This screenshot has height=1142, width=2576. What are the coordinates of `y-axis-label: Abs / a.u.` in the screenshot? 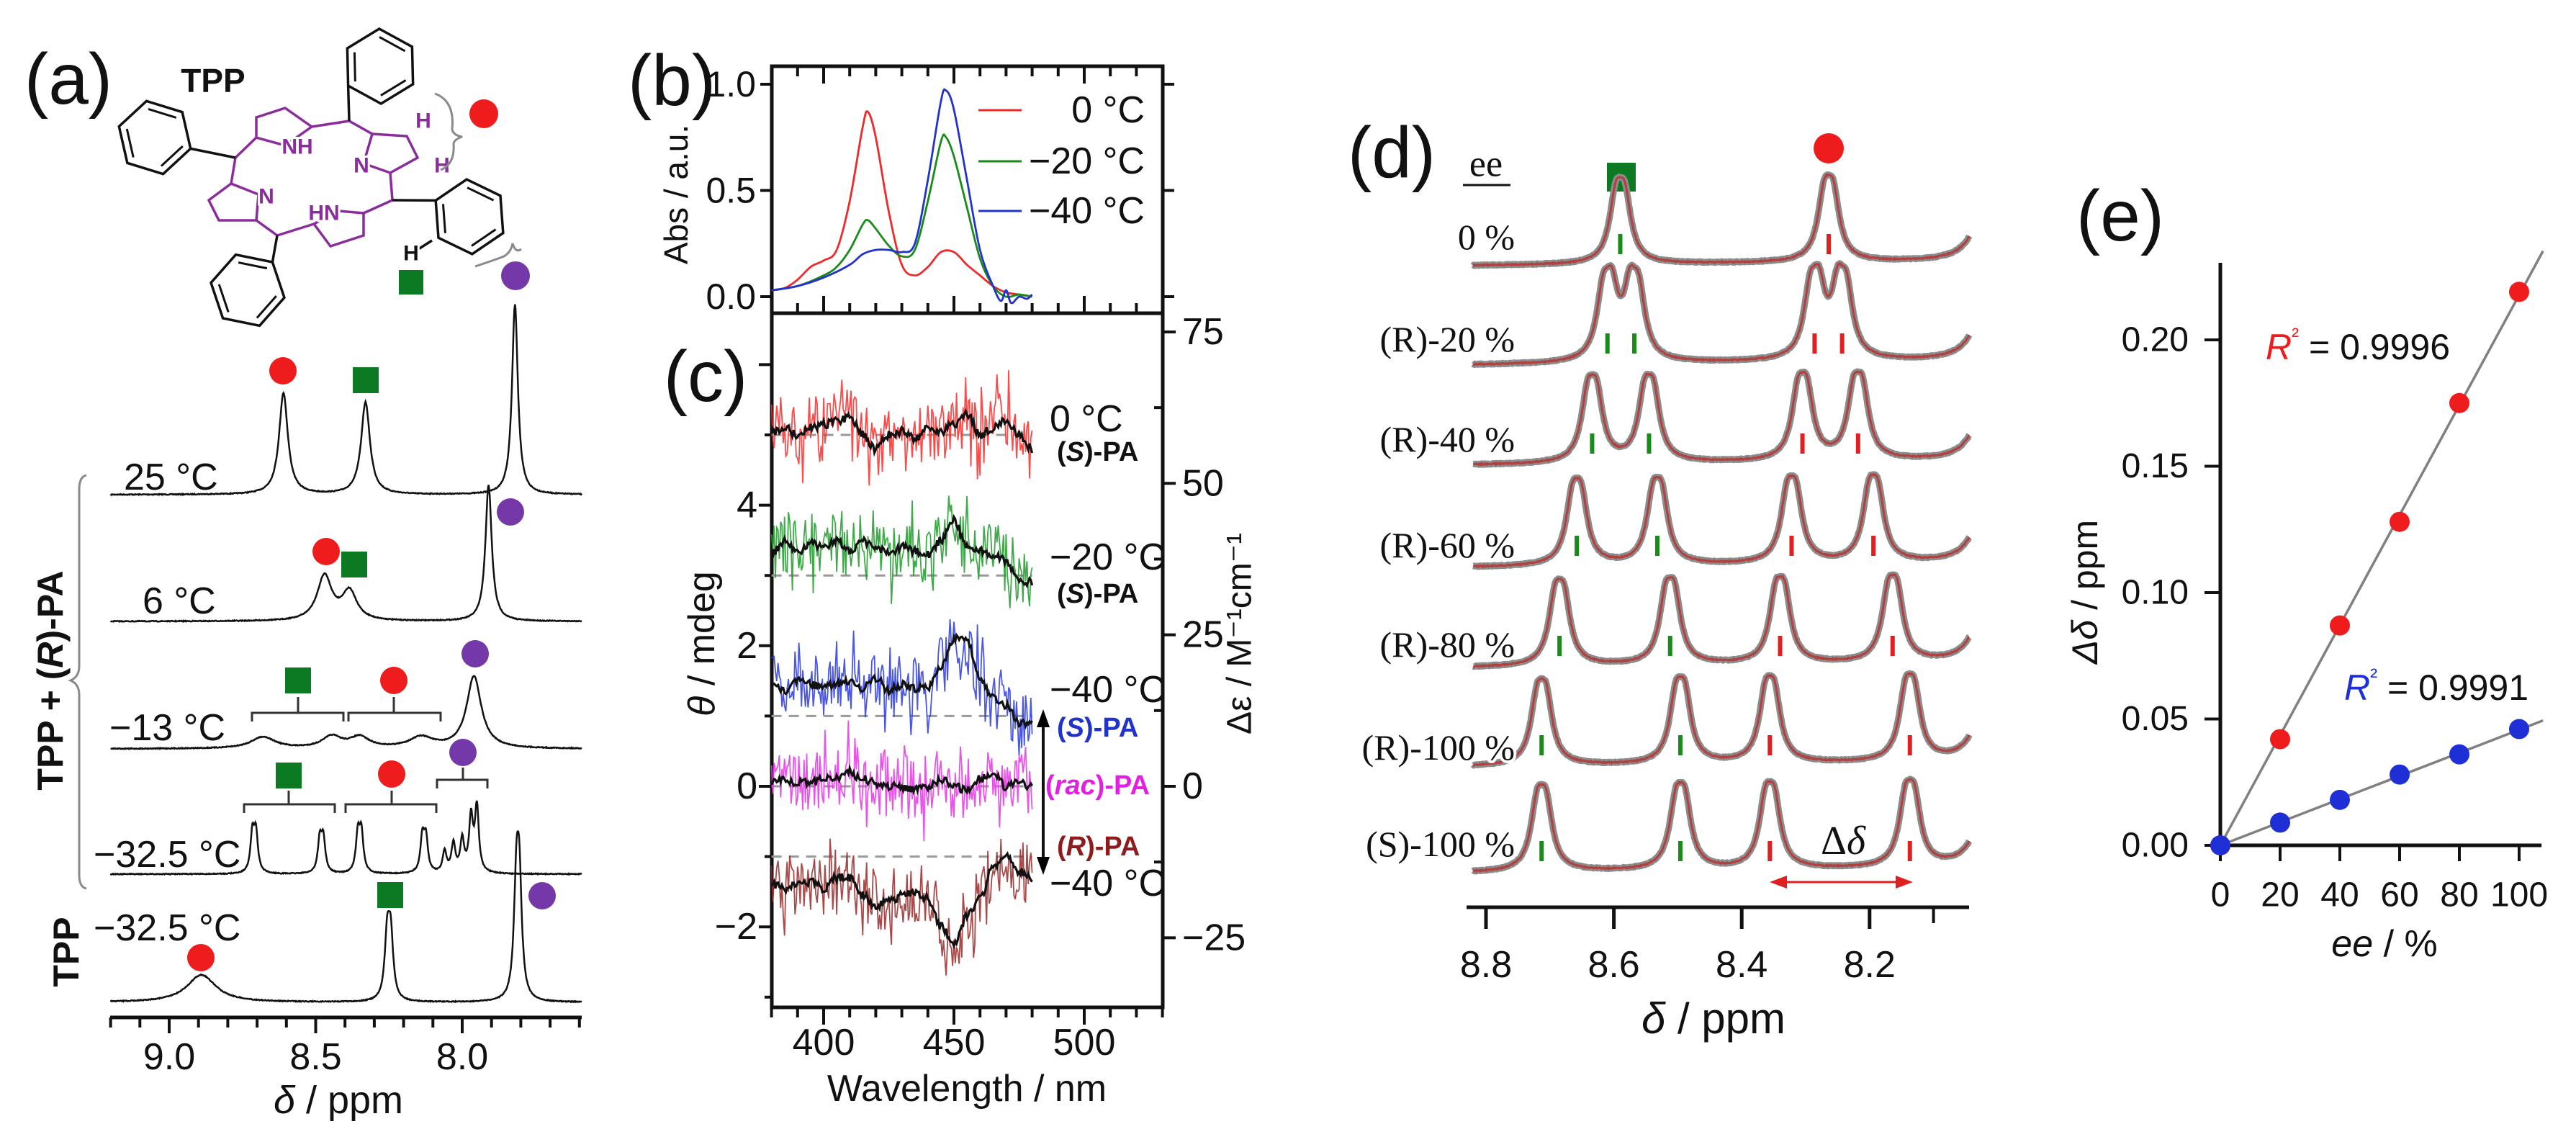 It's located at (676, 194).